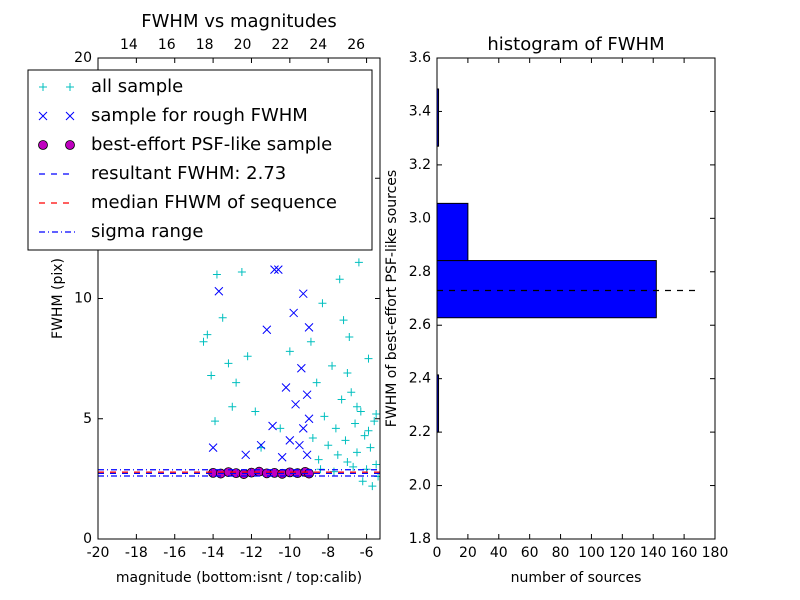 Image resolution: width=800 pixels, height=600 pixels. I want to click on x-tick-label: -10, so click(289, 553).